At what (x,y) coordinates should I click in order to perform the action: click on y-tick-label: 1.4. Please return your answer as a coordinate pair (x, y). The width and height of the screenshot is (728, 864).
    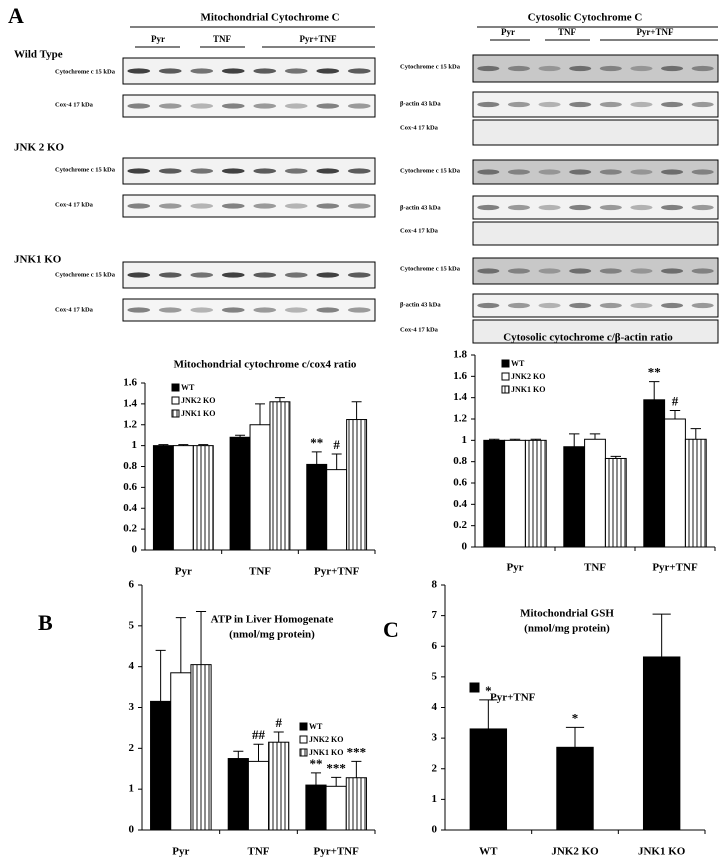
    Looking at the image, I should click on (460, 397).